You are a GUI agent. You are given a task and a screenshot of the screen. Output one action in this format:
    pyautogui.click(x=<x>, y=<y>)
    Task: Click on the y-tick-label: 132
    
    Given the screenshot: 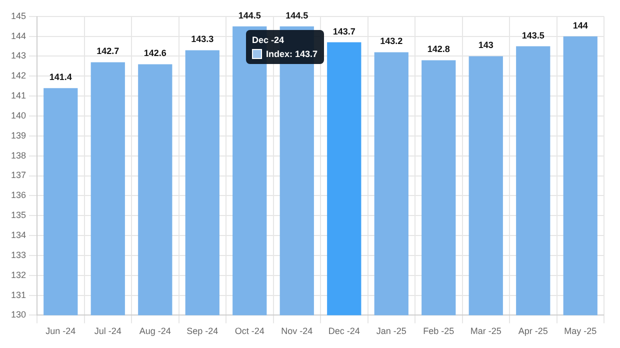 What is the action you would take?
    pyautogui.click(x=18, y=275)
    